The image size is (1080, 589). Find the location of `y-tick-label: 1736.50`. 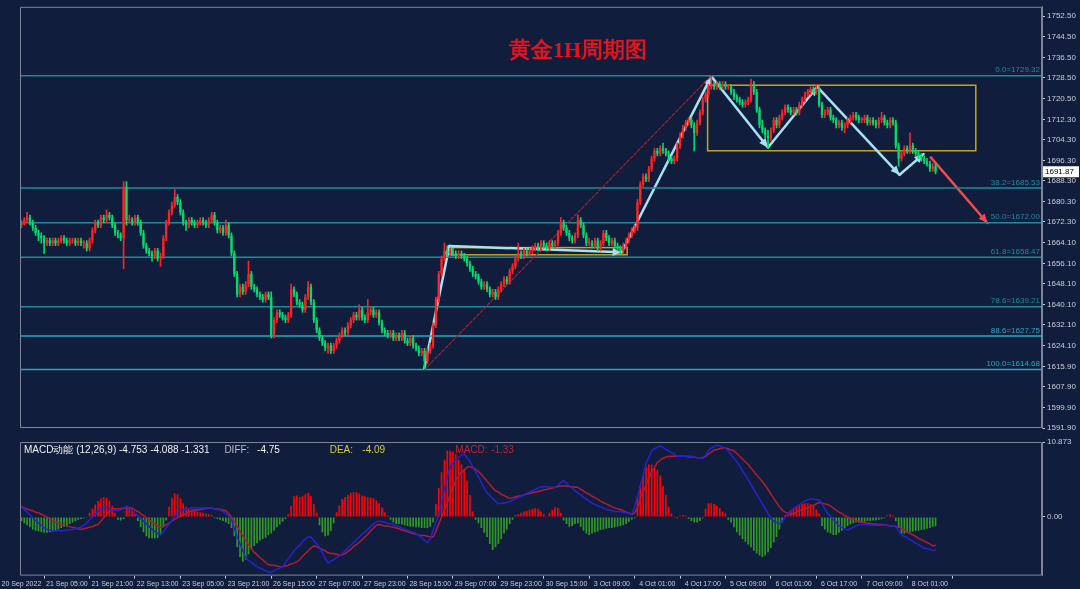

y-tick-label: 1736.50 is located at coordinates (1062, 57).